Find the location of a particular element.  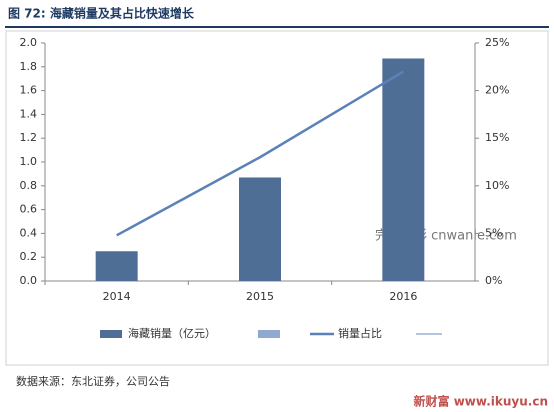

y2-tick-label: 20% is located at coordinates (497, 90).